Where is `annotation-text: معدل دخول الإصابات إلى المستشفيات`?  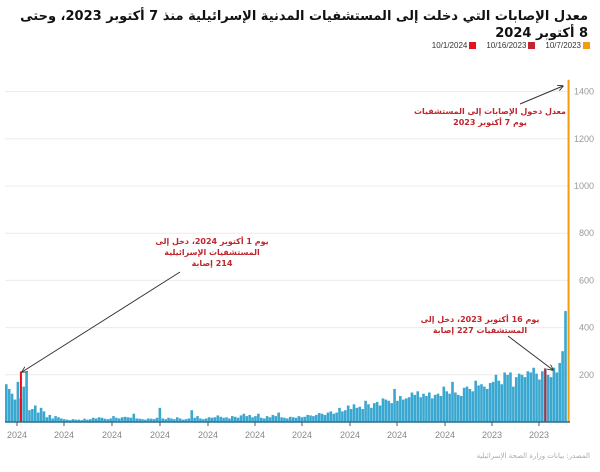
annotation-text: معدل دخول الإصابات إلى المستشفيات is located at coordinates (490, 111).